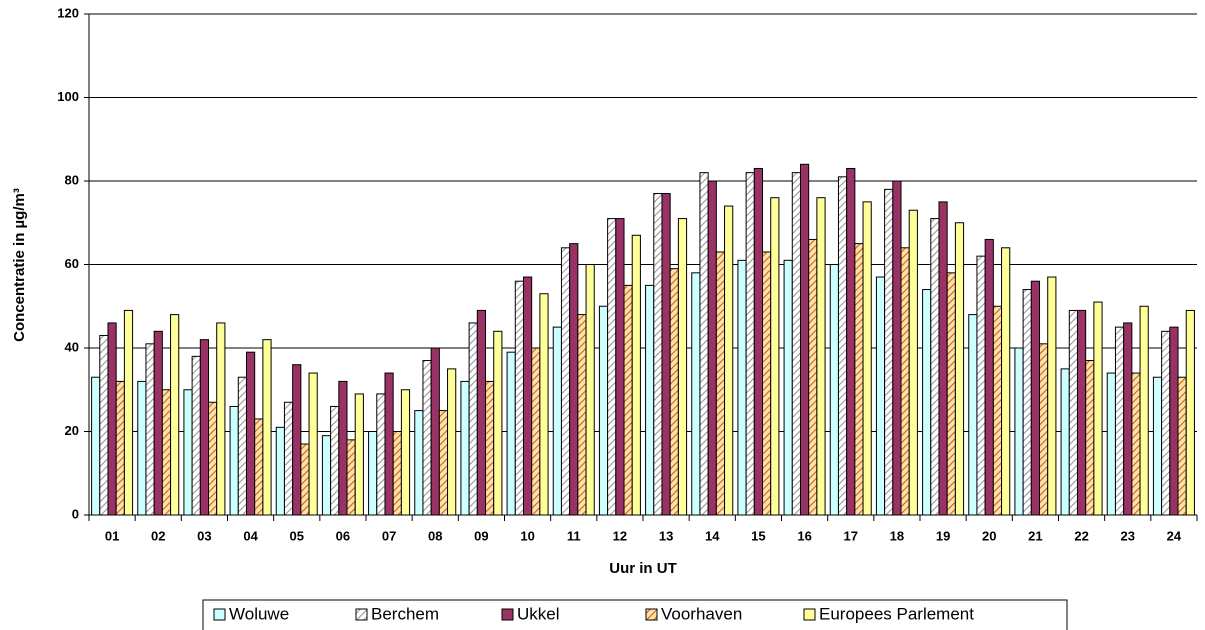  I want to click on x-tick-label: 23, so click(1128, 535).